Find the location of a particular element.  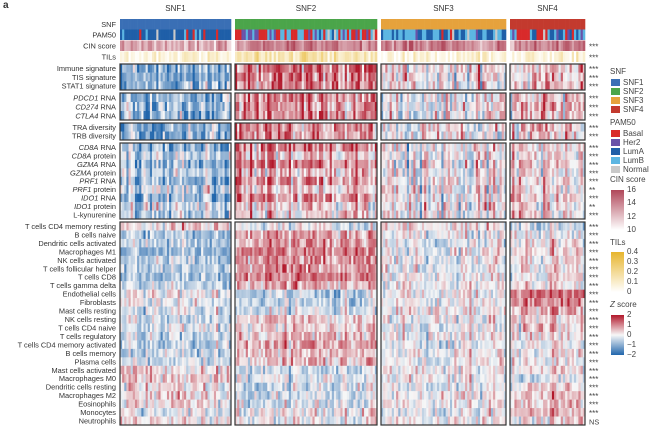

row-label: Immune signature is located at coordinates (86, 68).